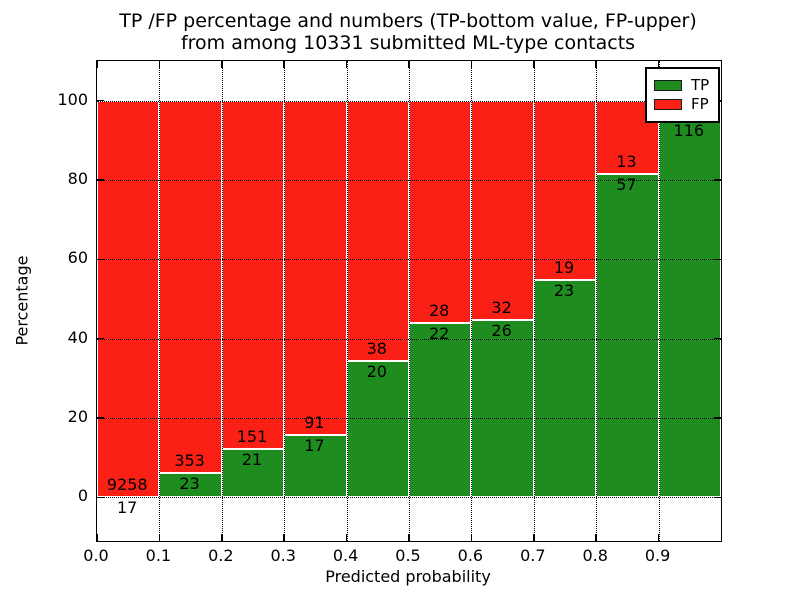  What do you see at coordinates (189, 461) in the screenshot?
I see `fp-count-label: 353` at bounding box center [189, 461].